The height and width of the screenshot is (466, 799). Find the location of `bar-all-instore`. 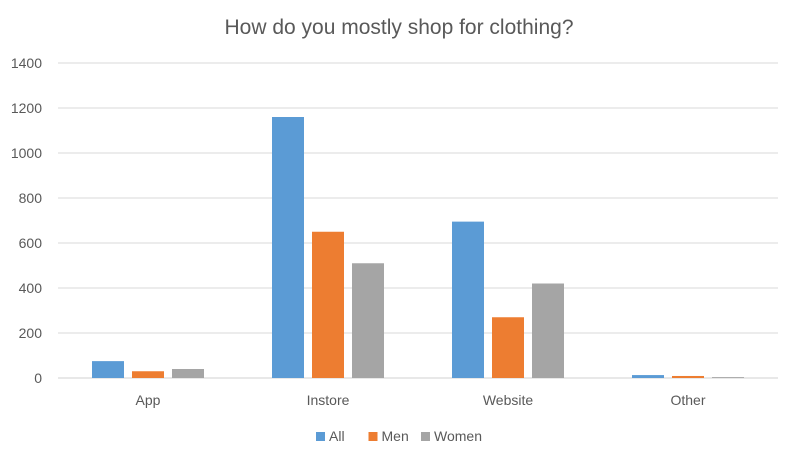

bar-all-instore is located at coordinates (288, 247).